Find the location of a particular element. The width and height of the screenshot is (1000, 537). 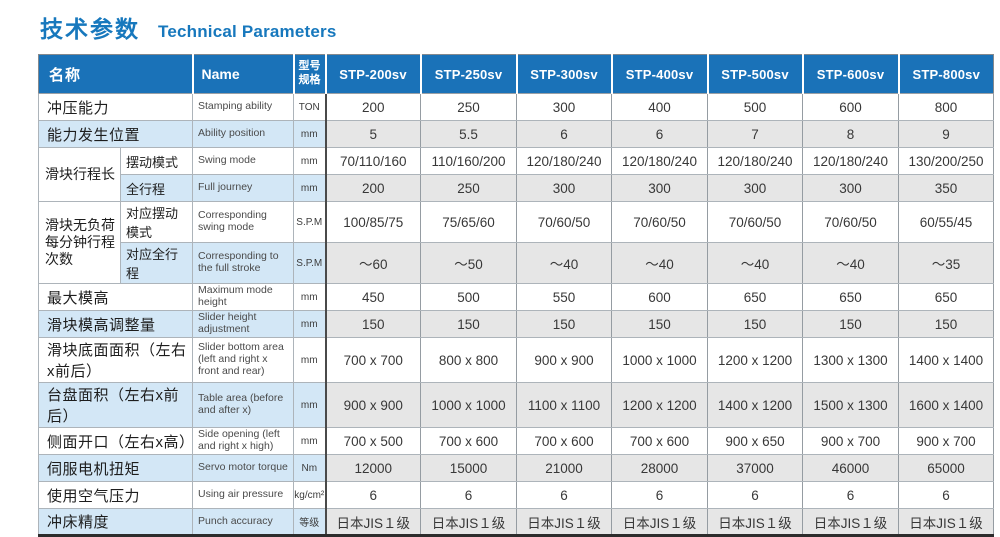

value-cell: 130/200/250 is located at coordinates (946, 161).